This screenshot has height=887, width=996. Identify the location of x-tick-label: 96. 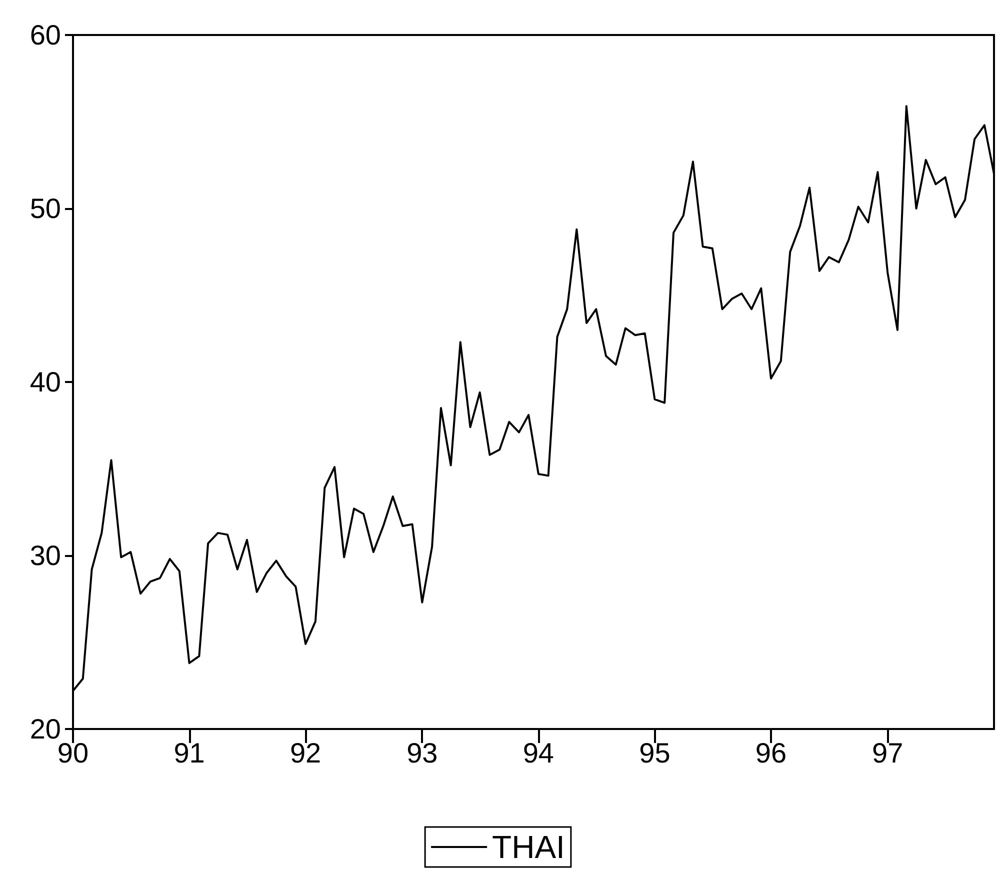
(771, 753).